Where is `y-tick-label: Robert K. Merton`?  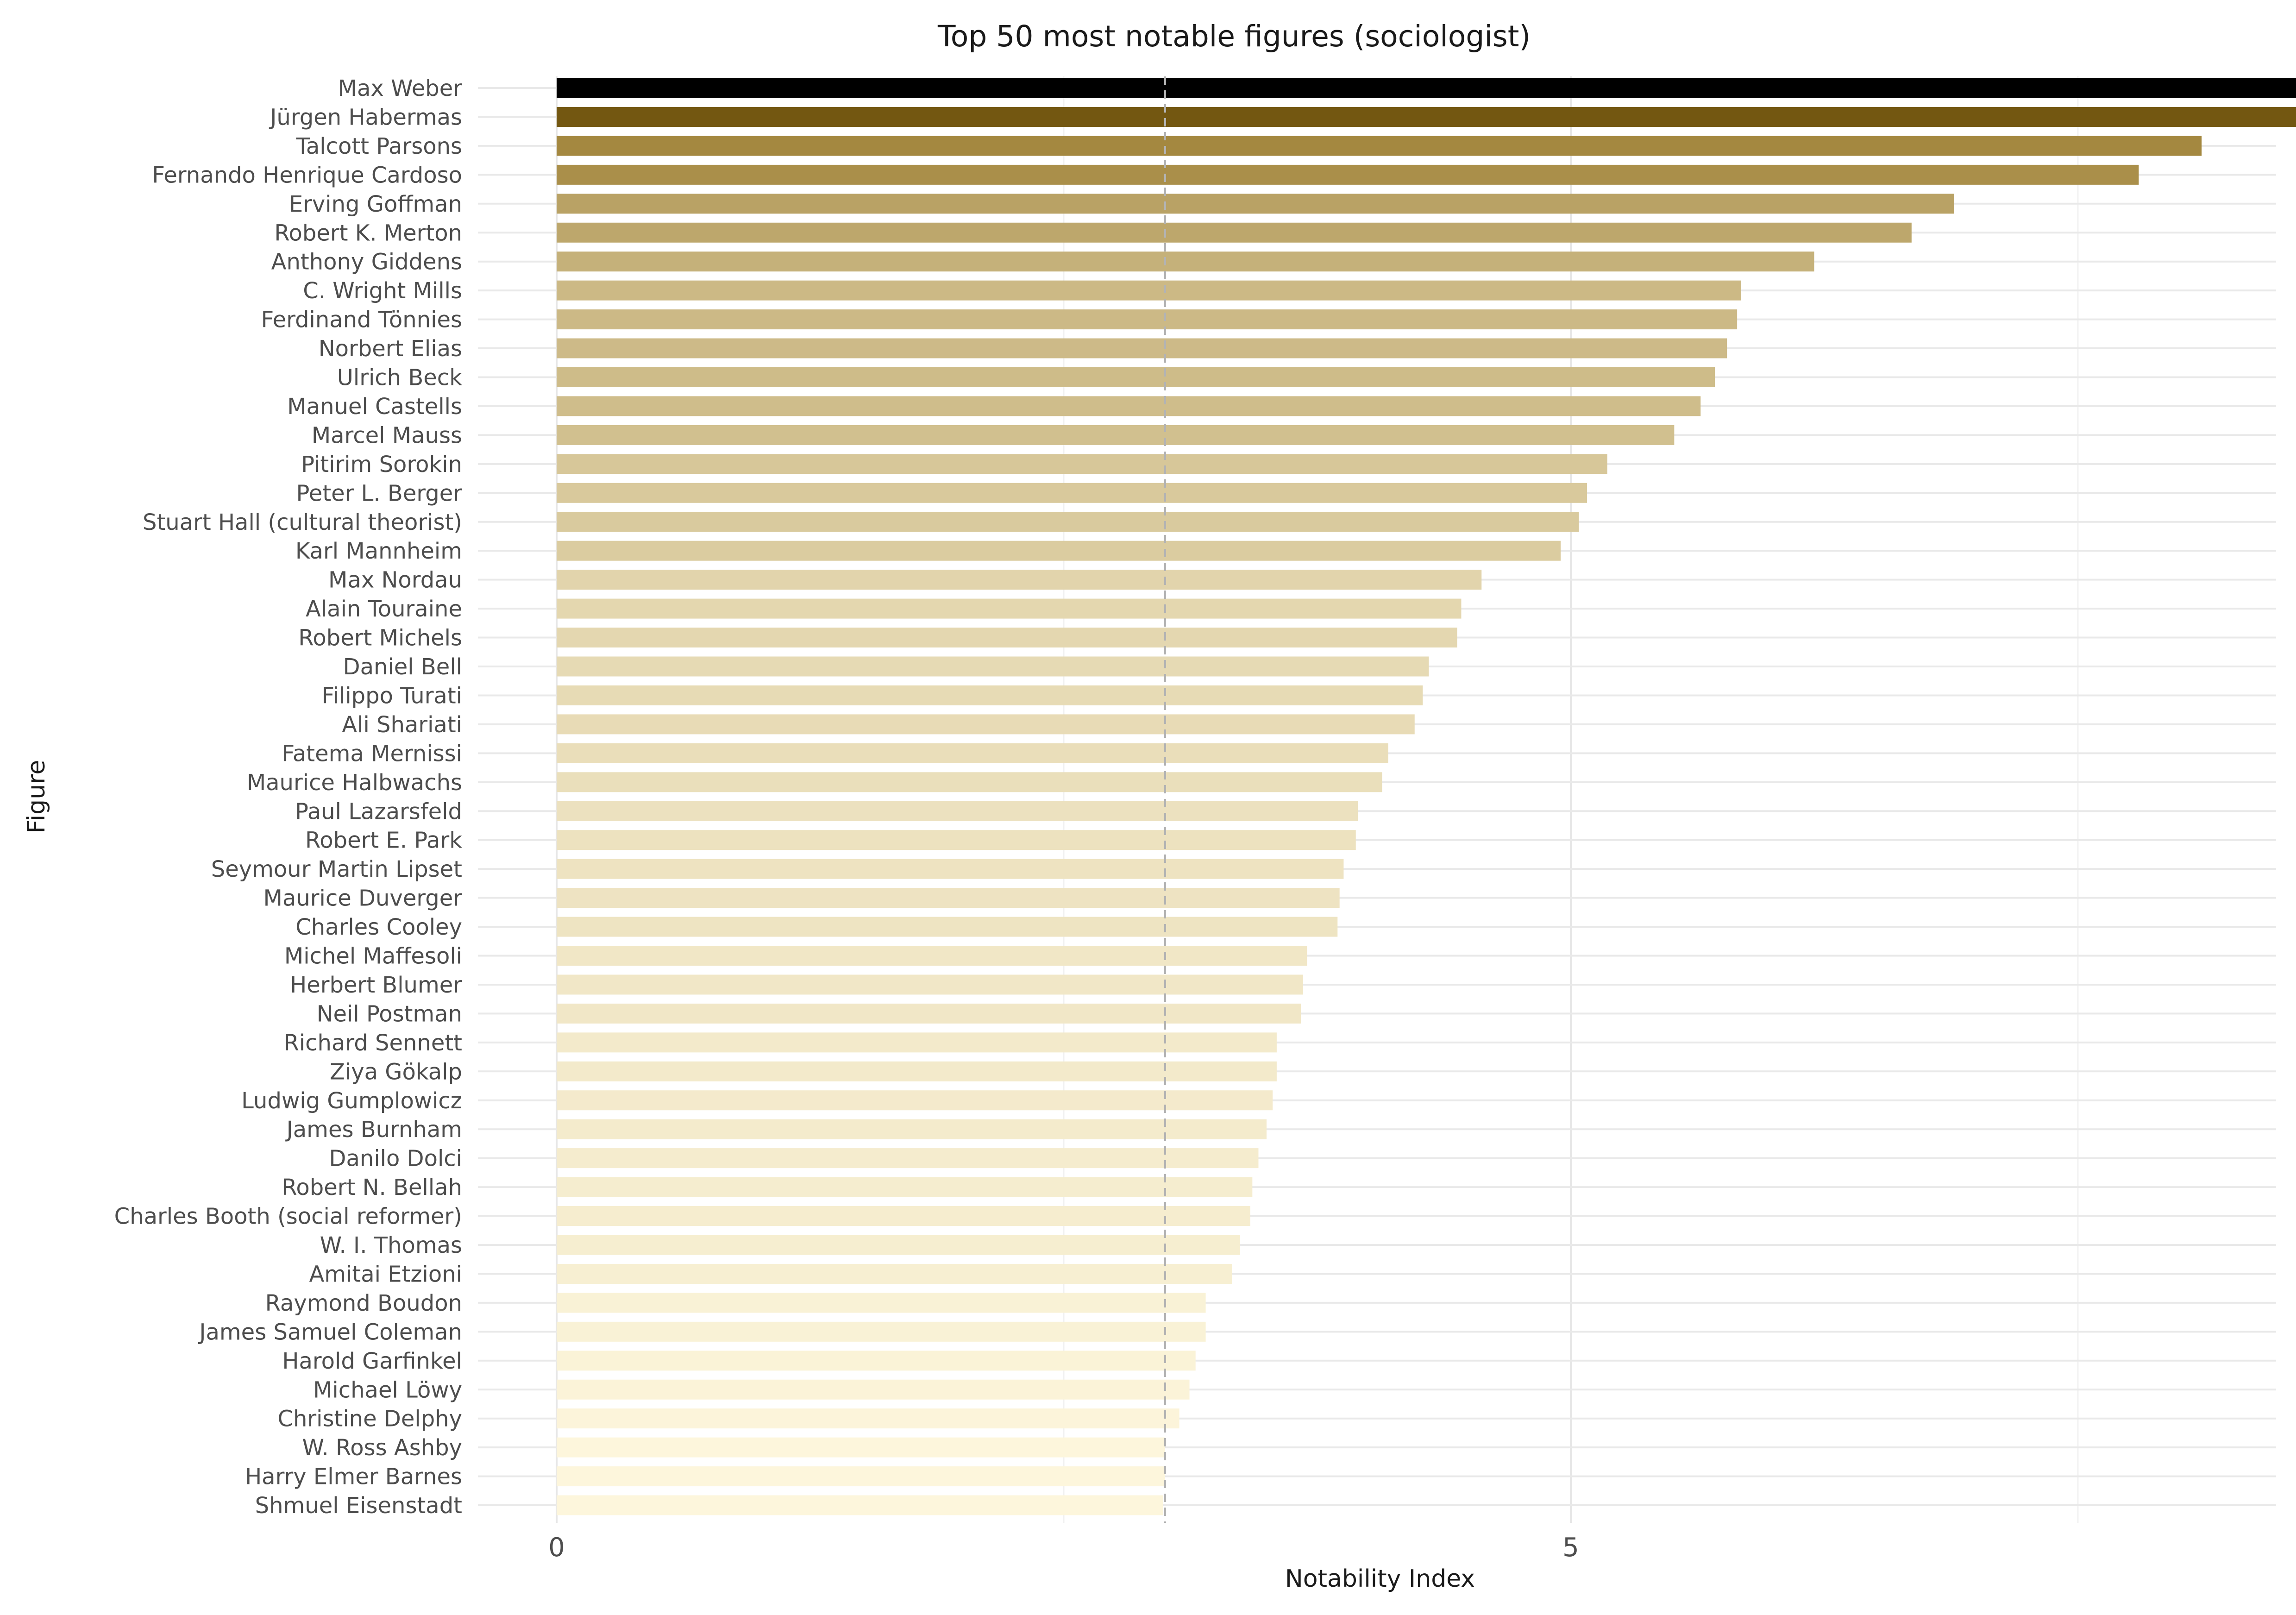 y-tick-label: Robert K. Merton is located at coordinates (368, 233).